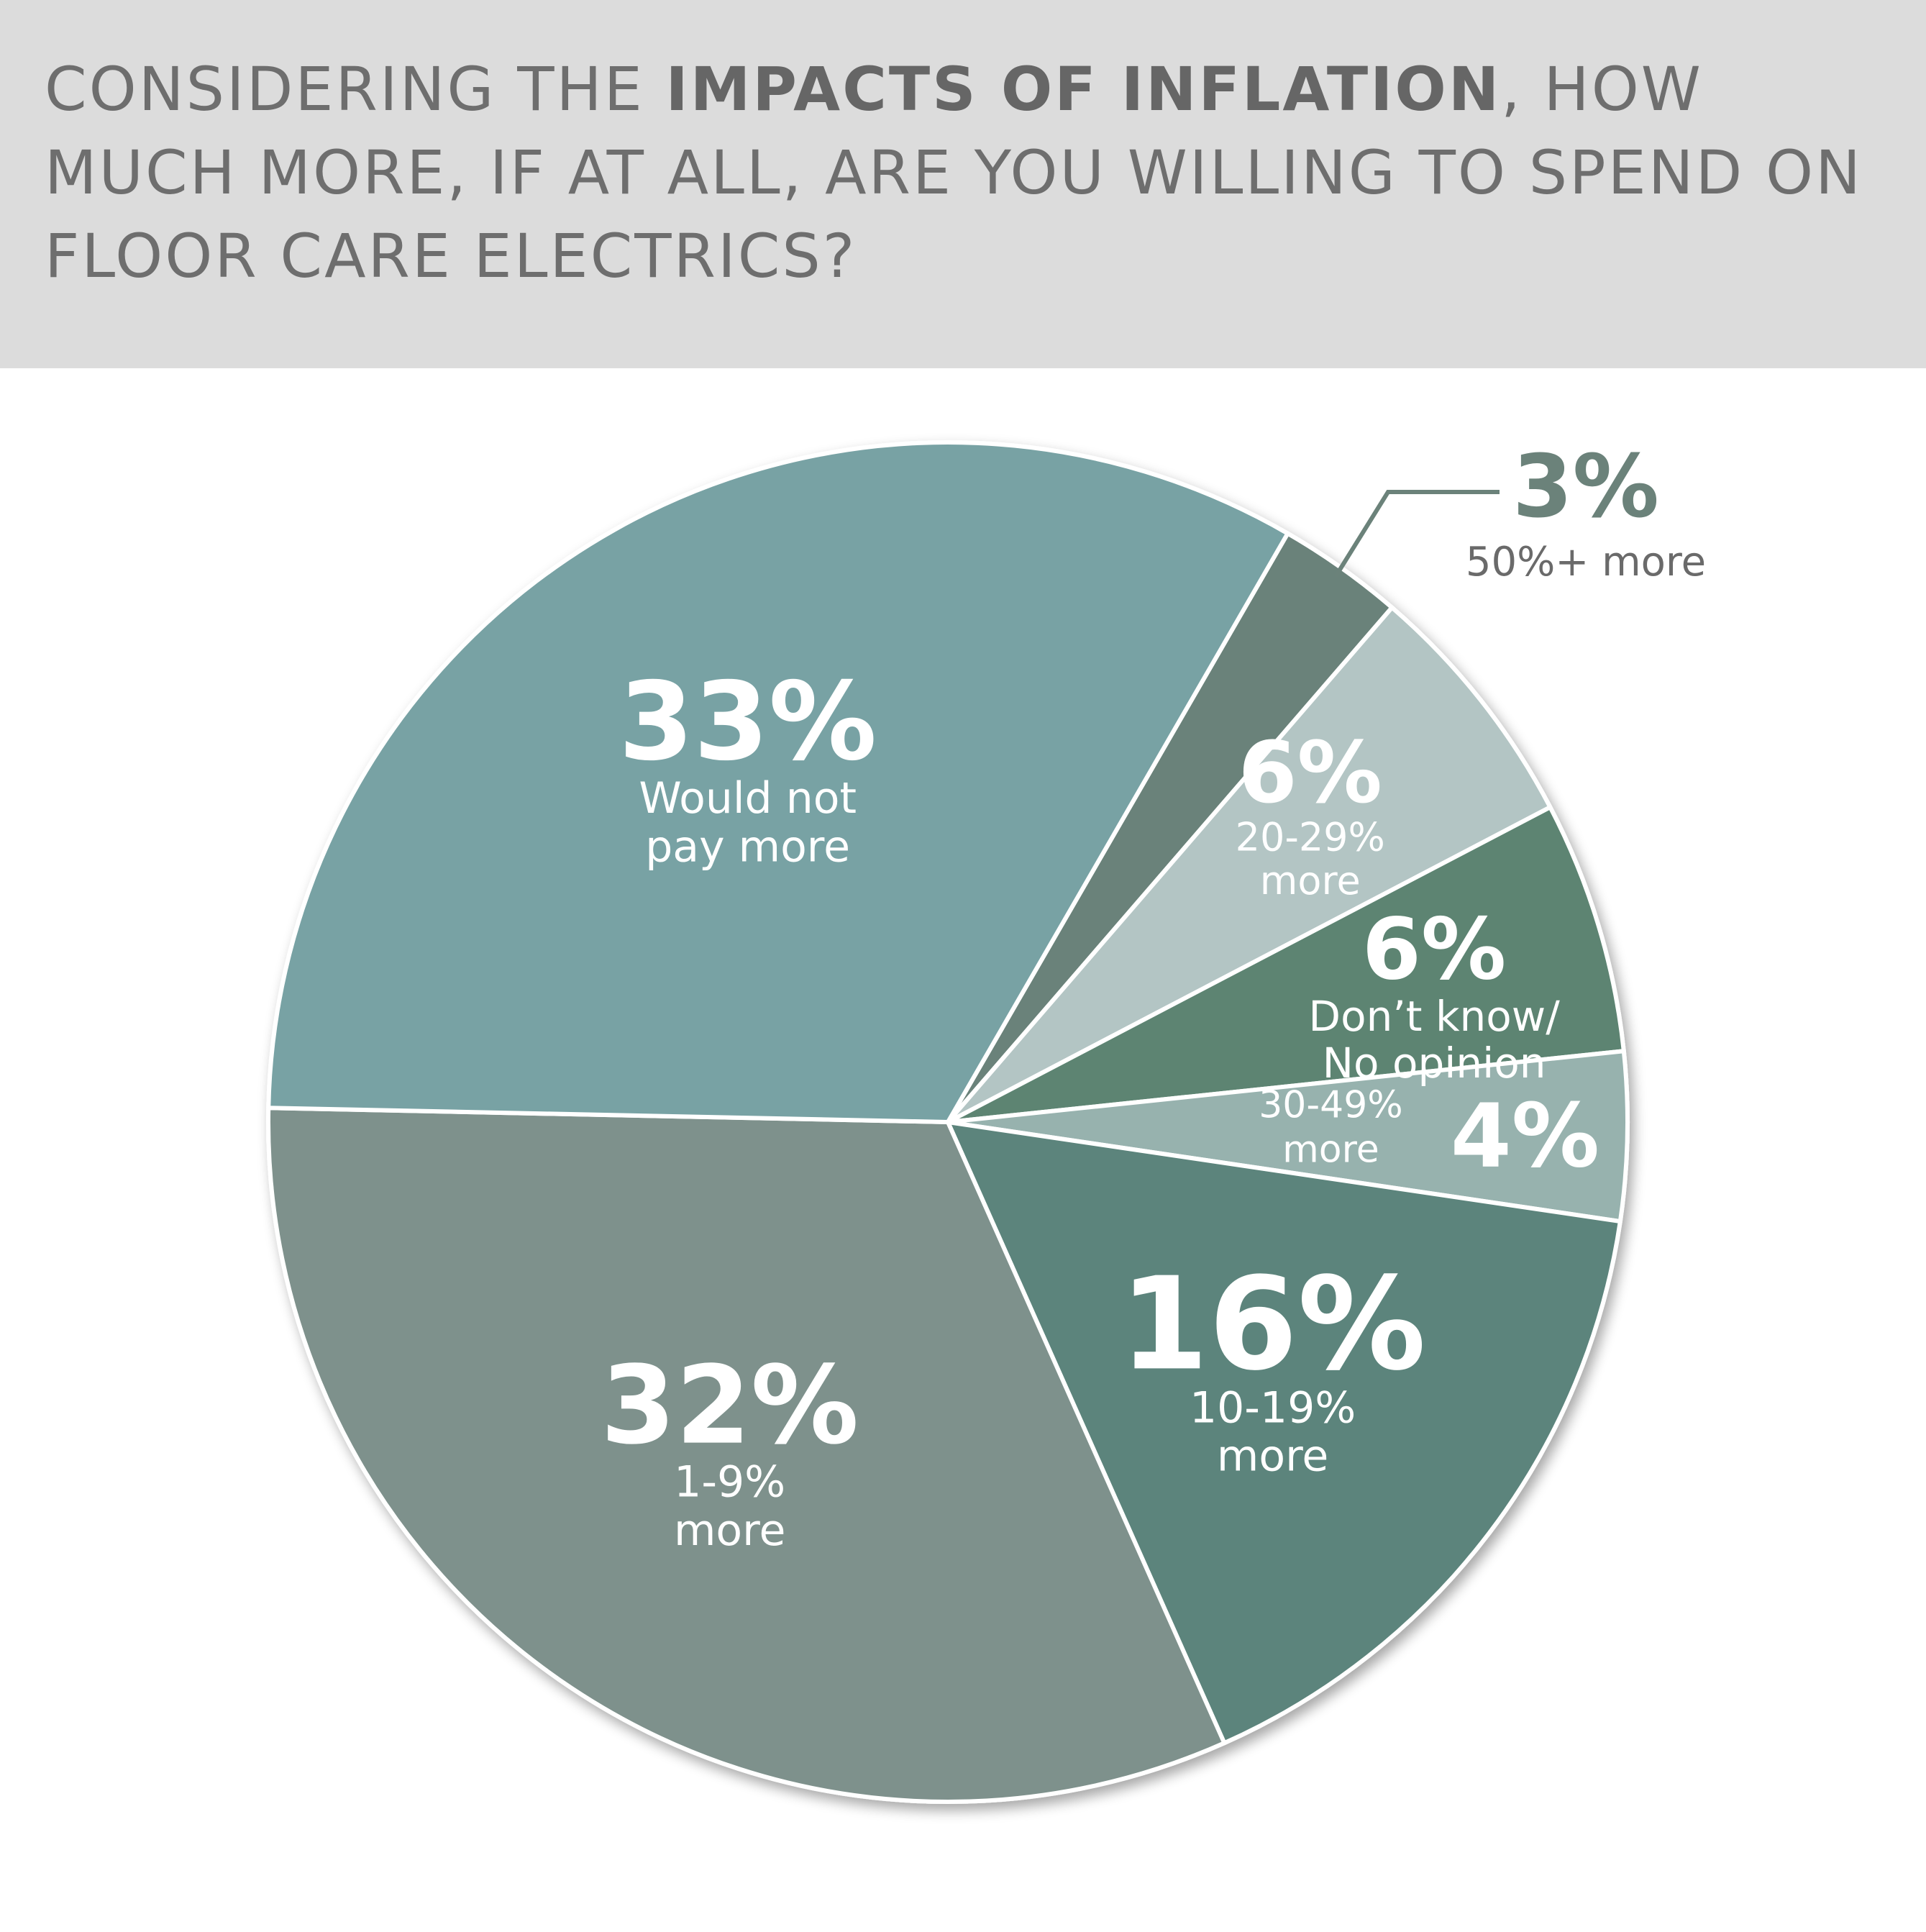 This screenshot has width=1926, height=1932. I want to click on title-emphasis: IMPACTS OF INFLATION, so click(1083, 89).